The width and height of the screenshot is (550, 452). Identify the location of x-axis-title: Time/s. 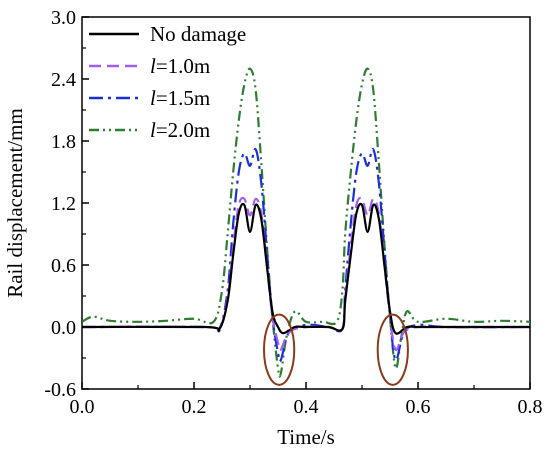
(306, 437).